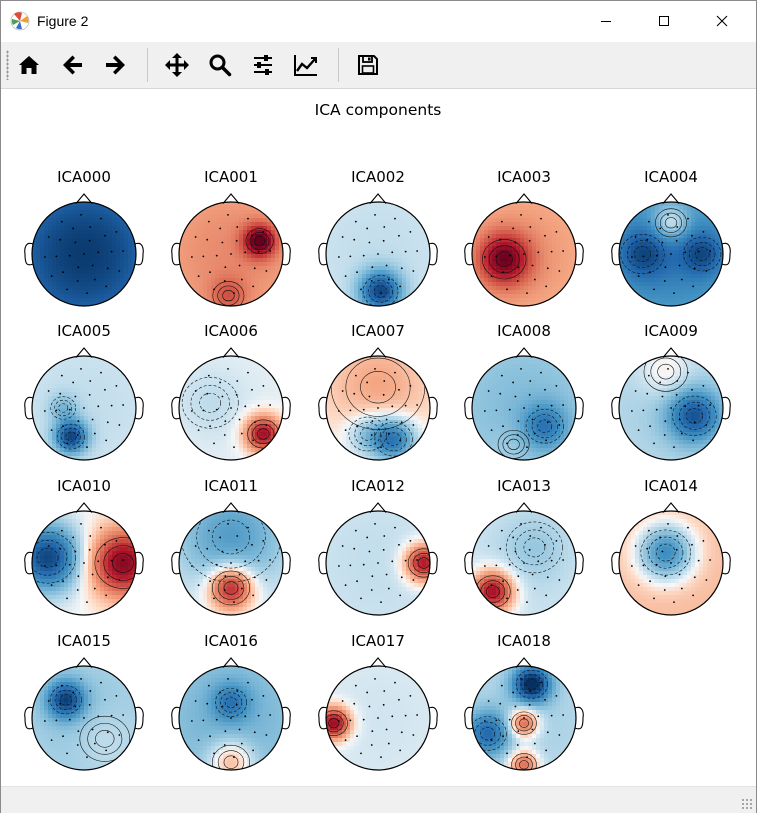  Describe the element at coordinates (368, 65) in the screenshot. I see `save-button` at that location.